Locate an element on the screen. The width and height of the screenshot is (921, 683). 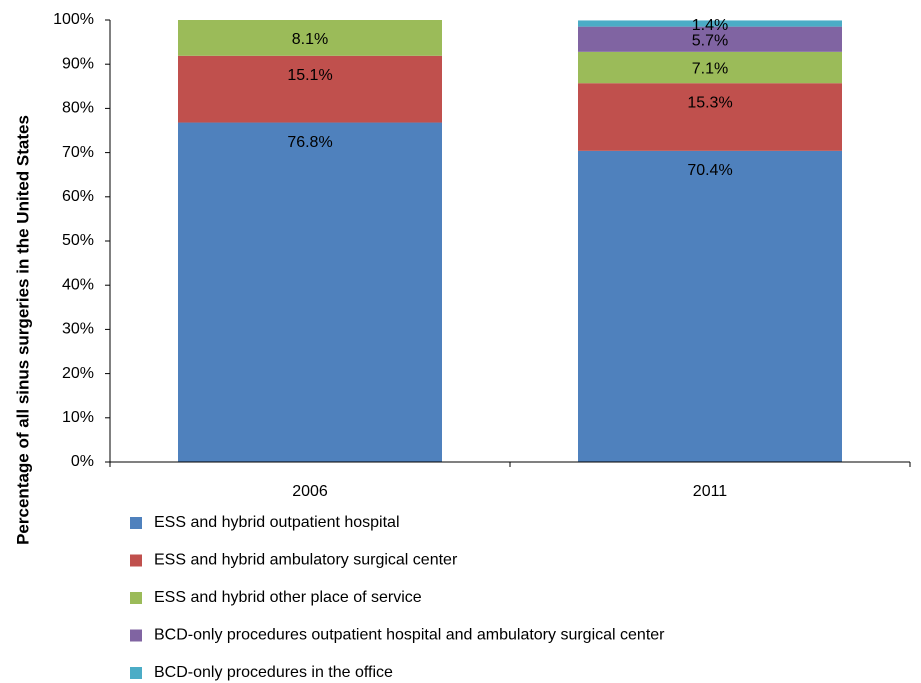
y-tick-label: 20% is located at coordinates (78, 373).